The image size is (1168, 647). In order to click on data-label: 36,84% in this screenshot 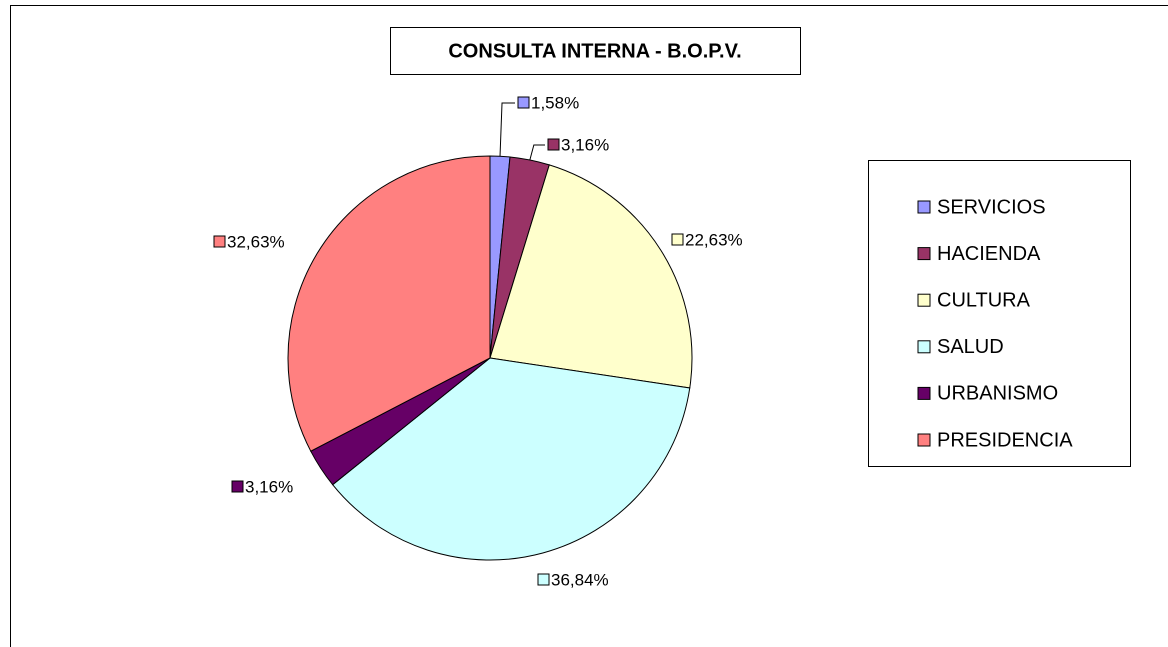, I will do `click(580, 579)`.